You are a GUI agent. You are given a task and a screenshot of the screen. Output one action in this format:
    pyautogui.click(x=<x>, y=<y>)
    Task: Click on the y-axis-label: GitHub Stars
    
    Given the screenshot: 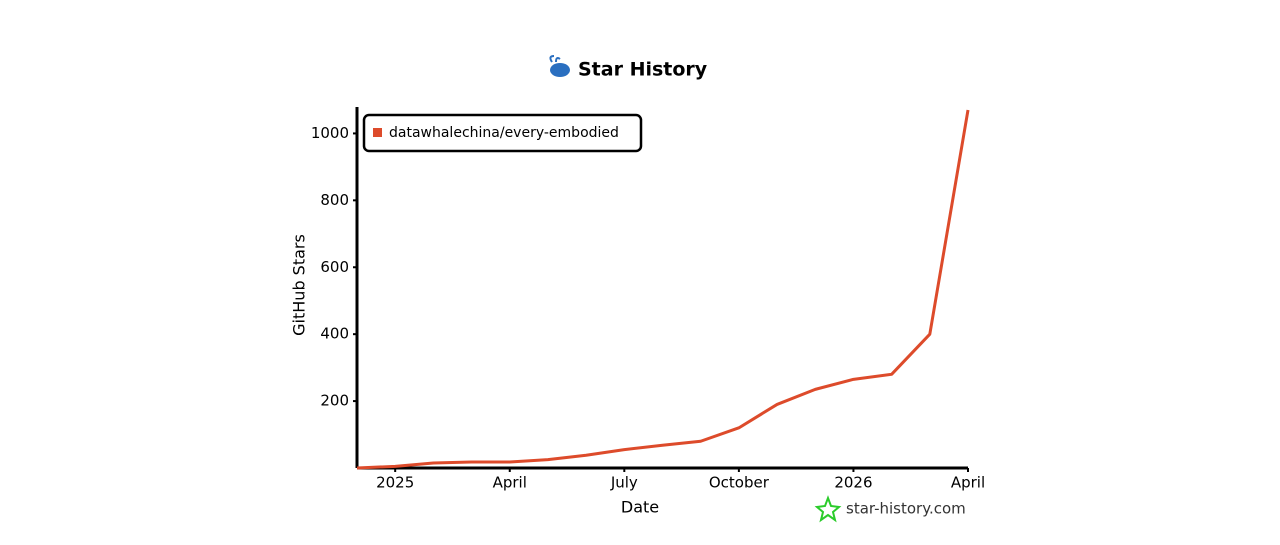 What is the action you would take?
    pyautogui.click(x=299, y=285)
    